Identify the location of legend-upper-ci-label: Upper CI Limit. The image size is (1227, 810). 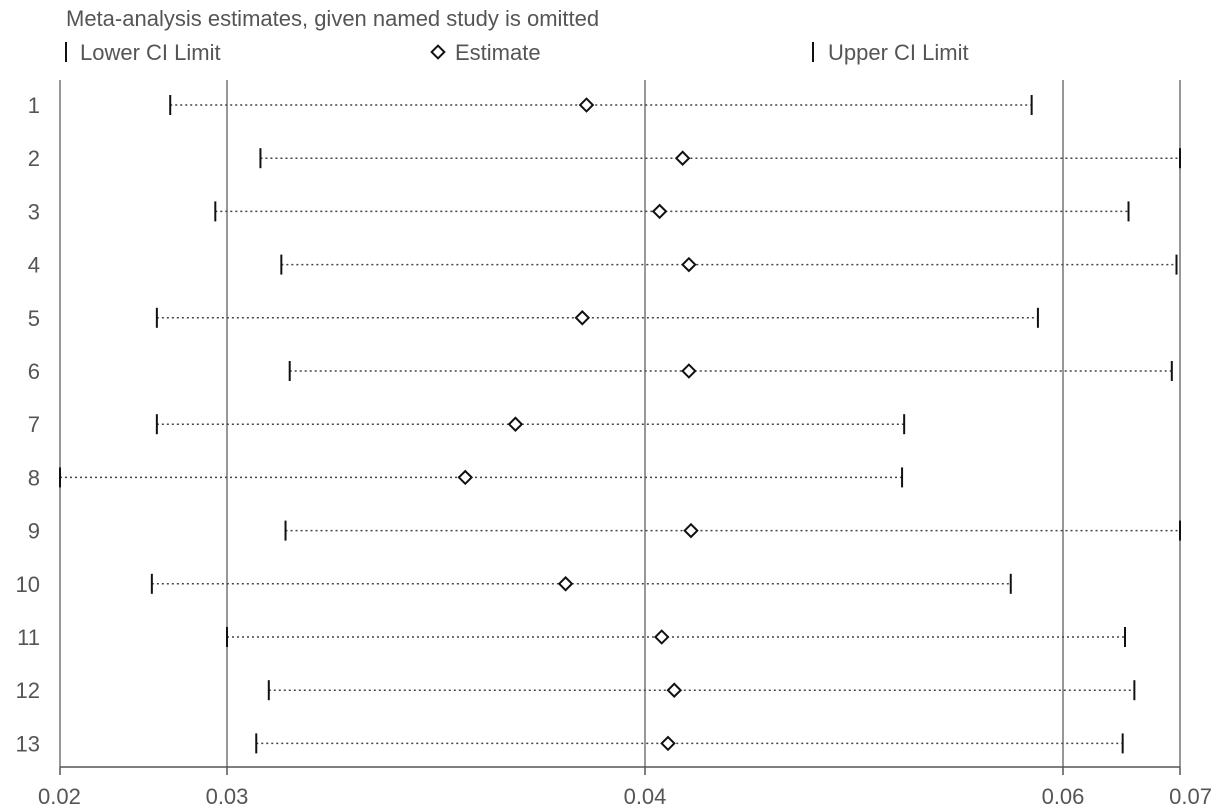
(898, 52).